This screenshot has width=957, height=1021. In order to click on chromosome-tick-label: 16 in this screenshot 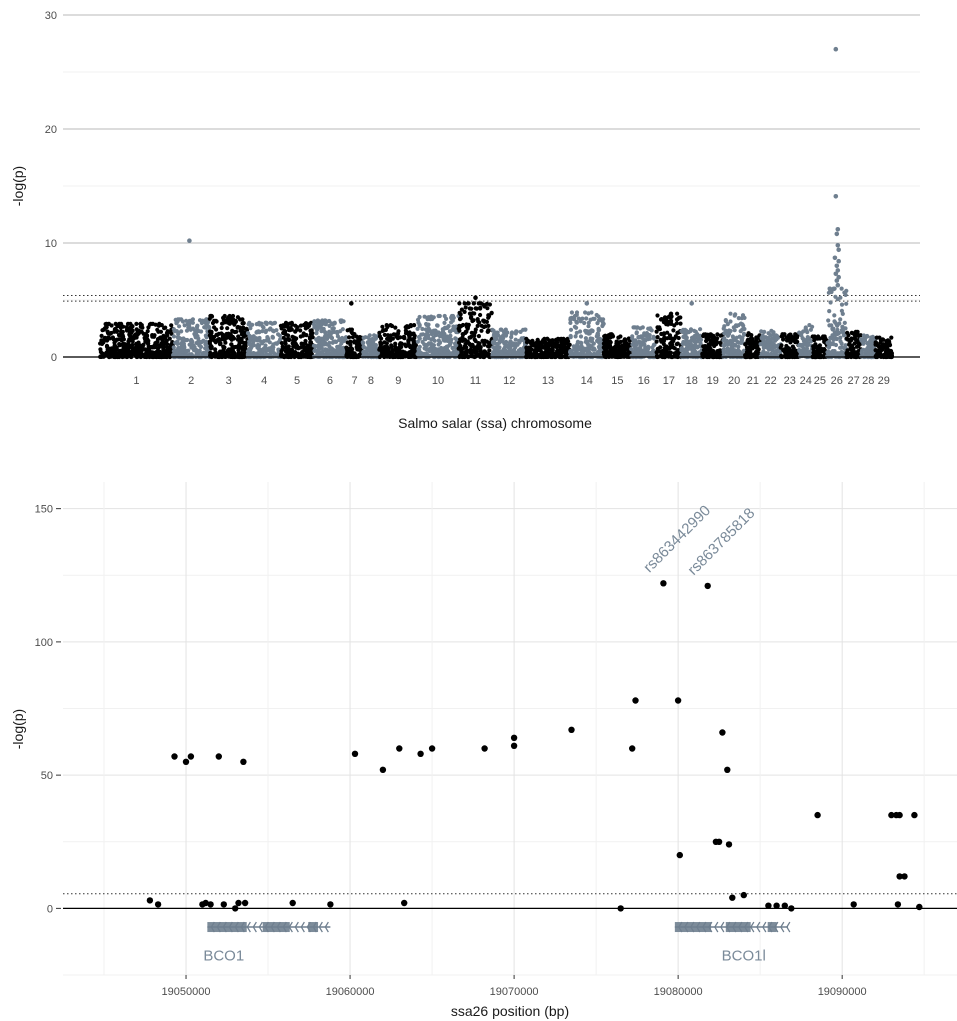, I will do `click(644, 381)`.